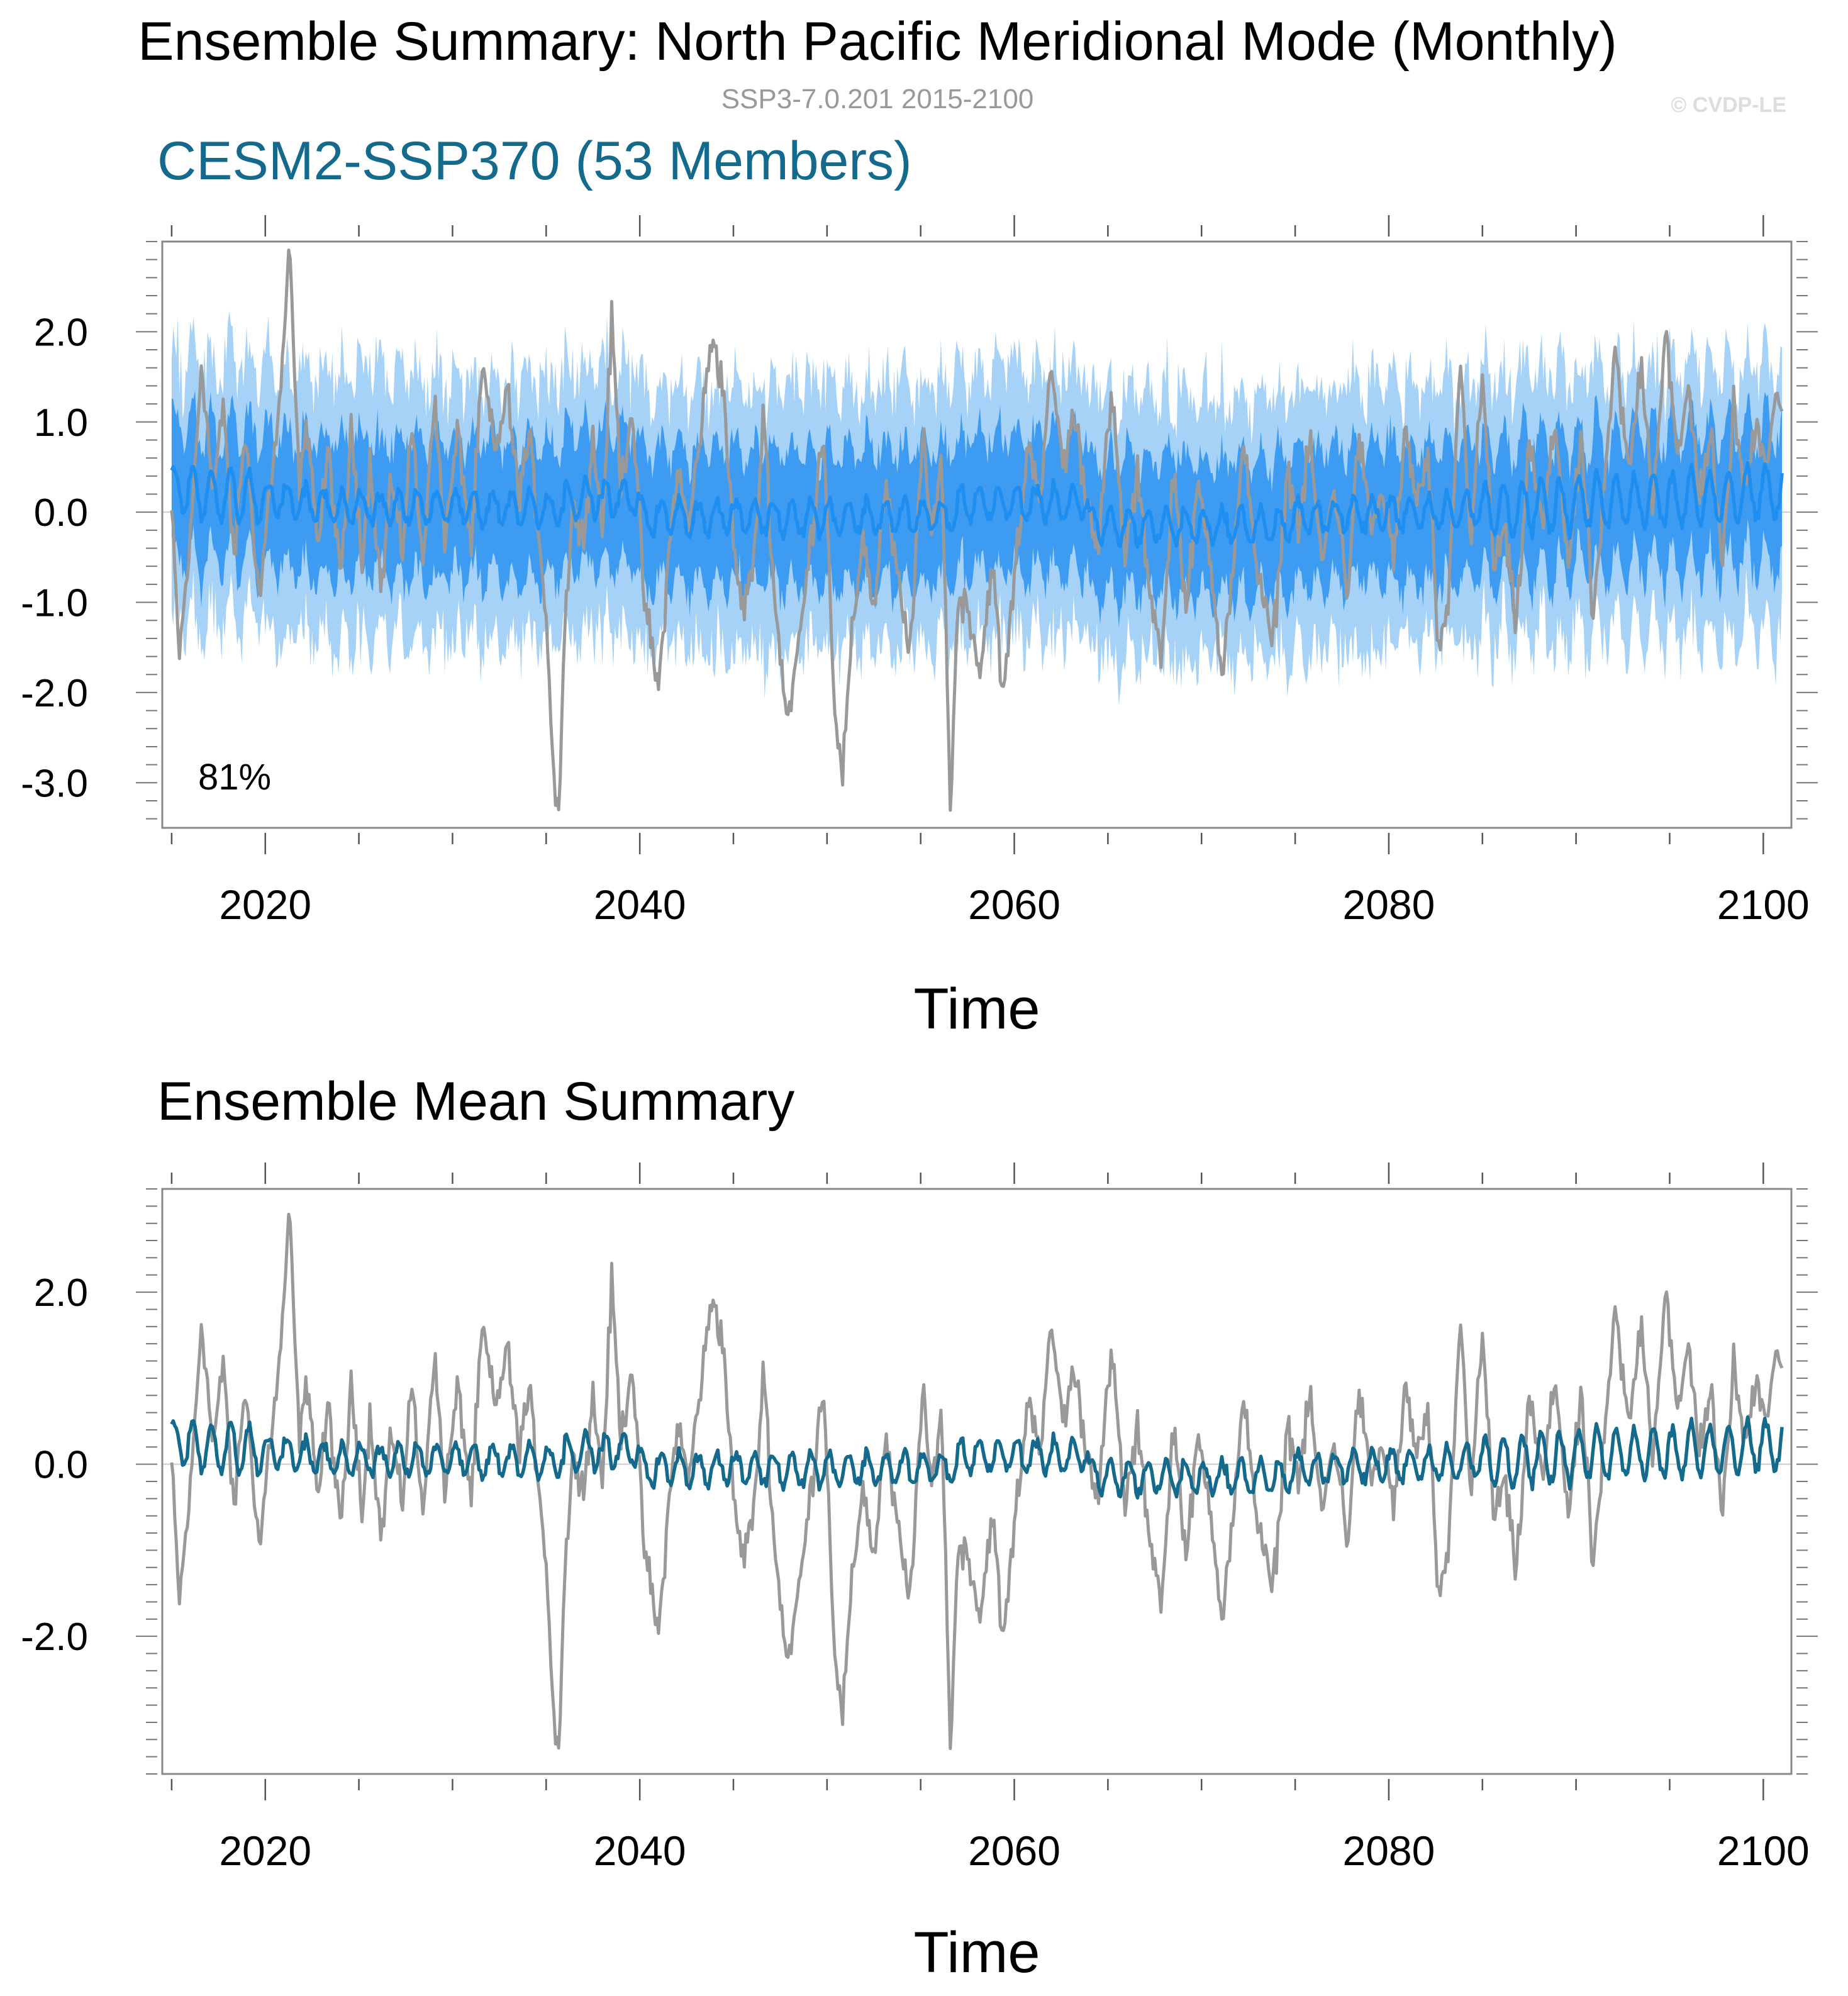 The image size is (1848, 1996). I want to click on y-tick-label: 1.0, so click(61, 423).